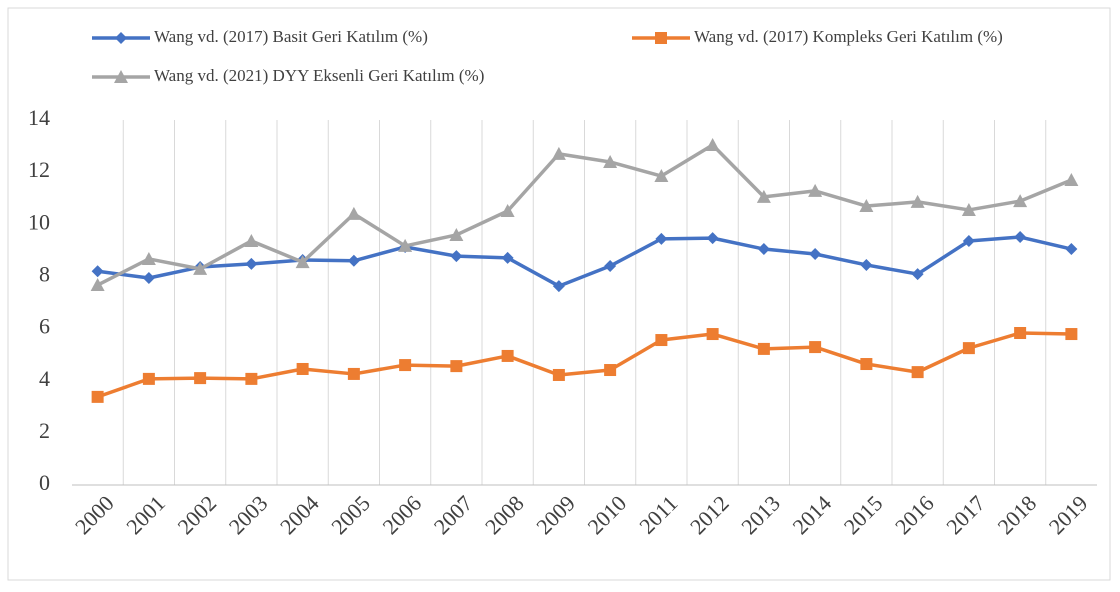 The height and width of the screenshot is (592, 1120). What do you see at coordinates (39, 117) in the screenshot?
I see `y-tick-label: 14` at bounding box center [39, 117].